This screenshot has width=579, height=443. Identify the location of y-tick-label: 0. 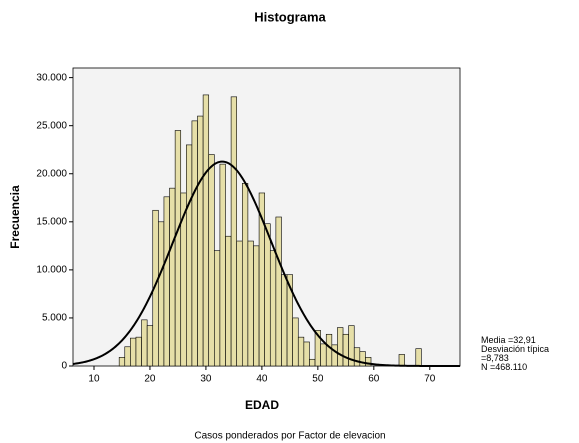
(64, 366).